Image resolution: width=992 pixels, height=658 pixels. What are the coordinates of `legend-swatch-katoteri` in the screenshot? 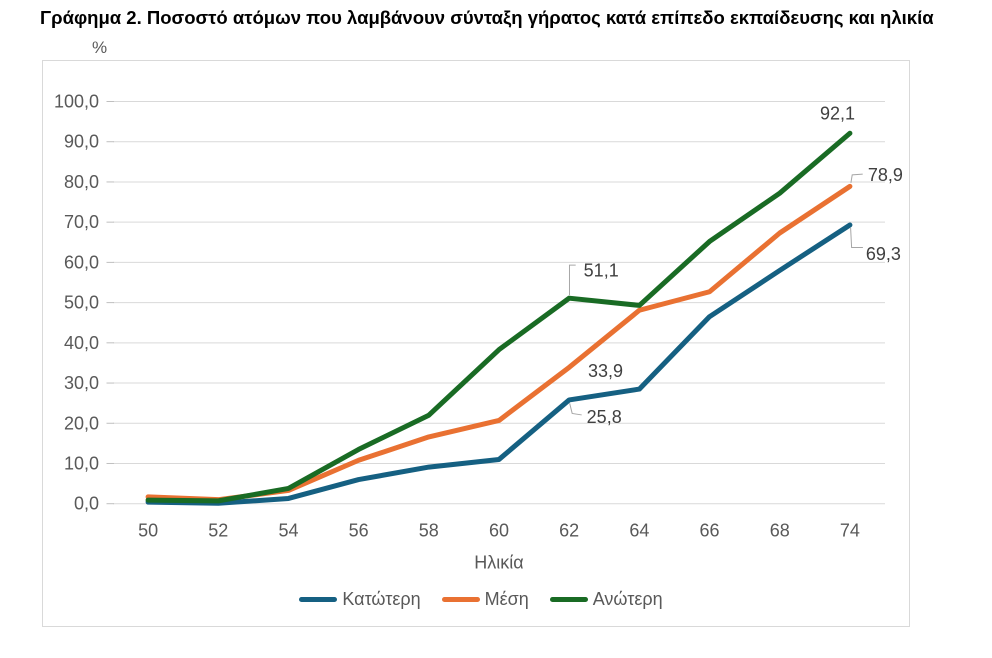 It's located at (318, 599).